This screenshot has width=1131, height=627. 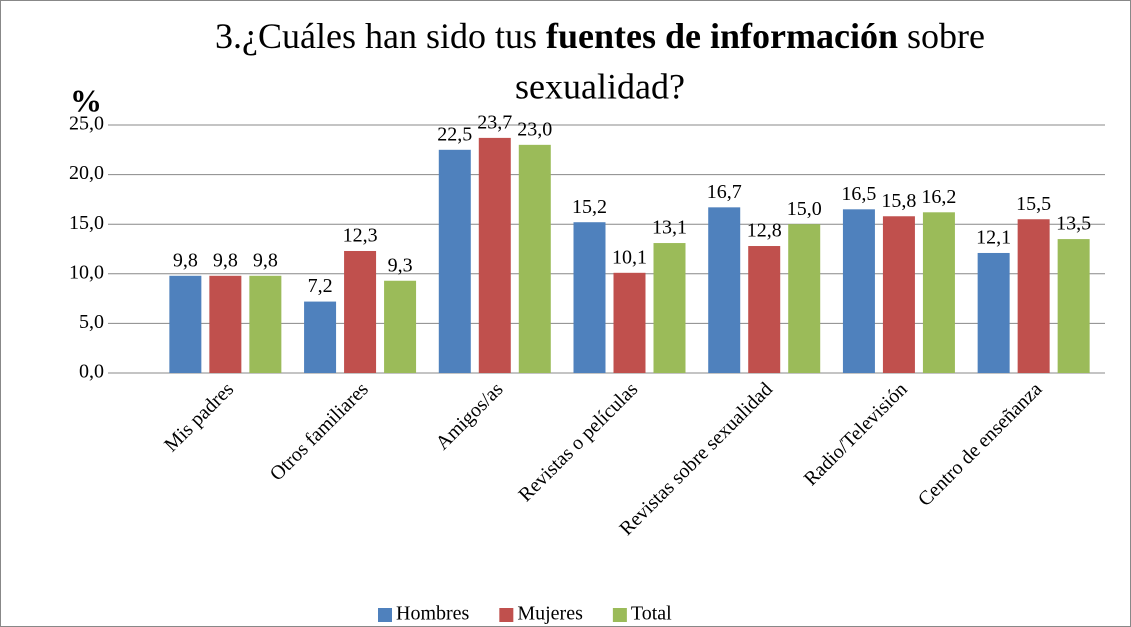 What do you see at coordinates (804, 209) in the screenshot?
I see `data-label: 15,0` at bounding box center [804, 209].